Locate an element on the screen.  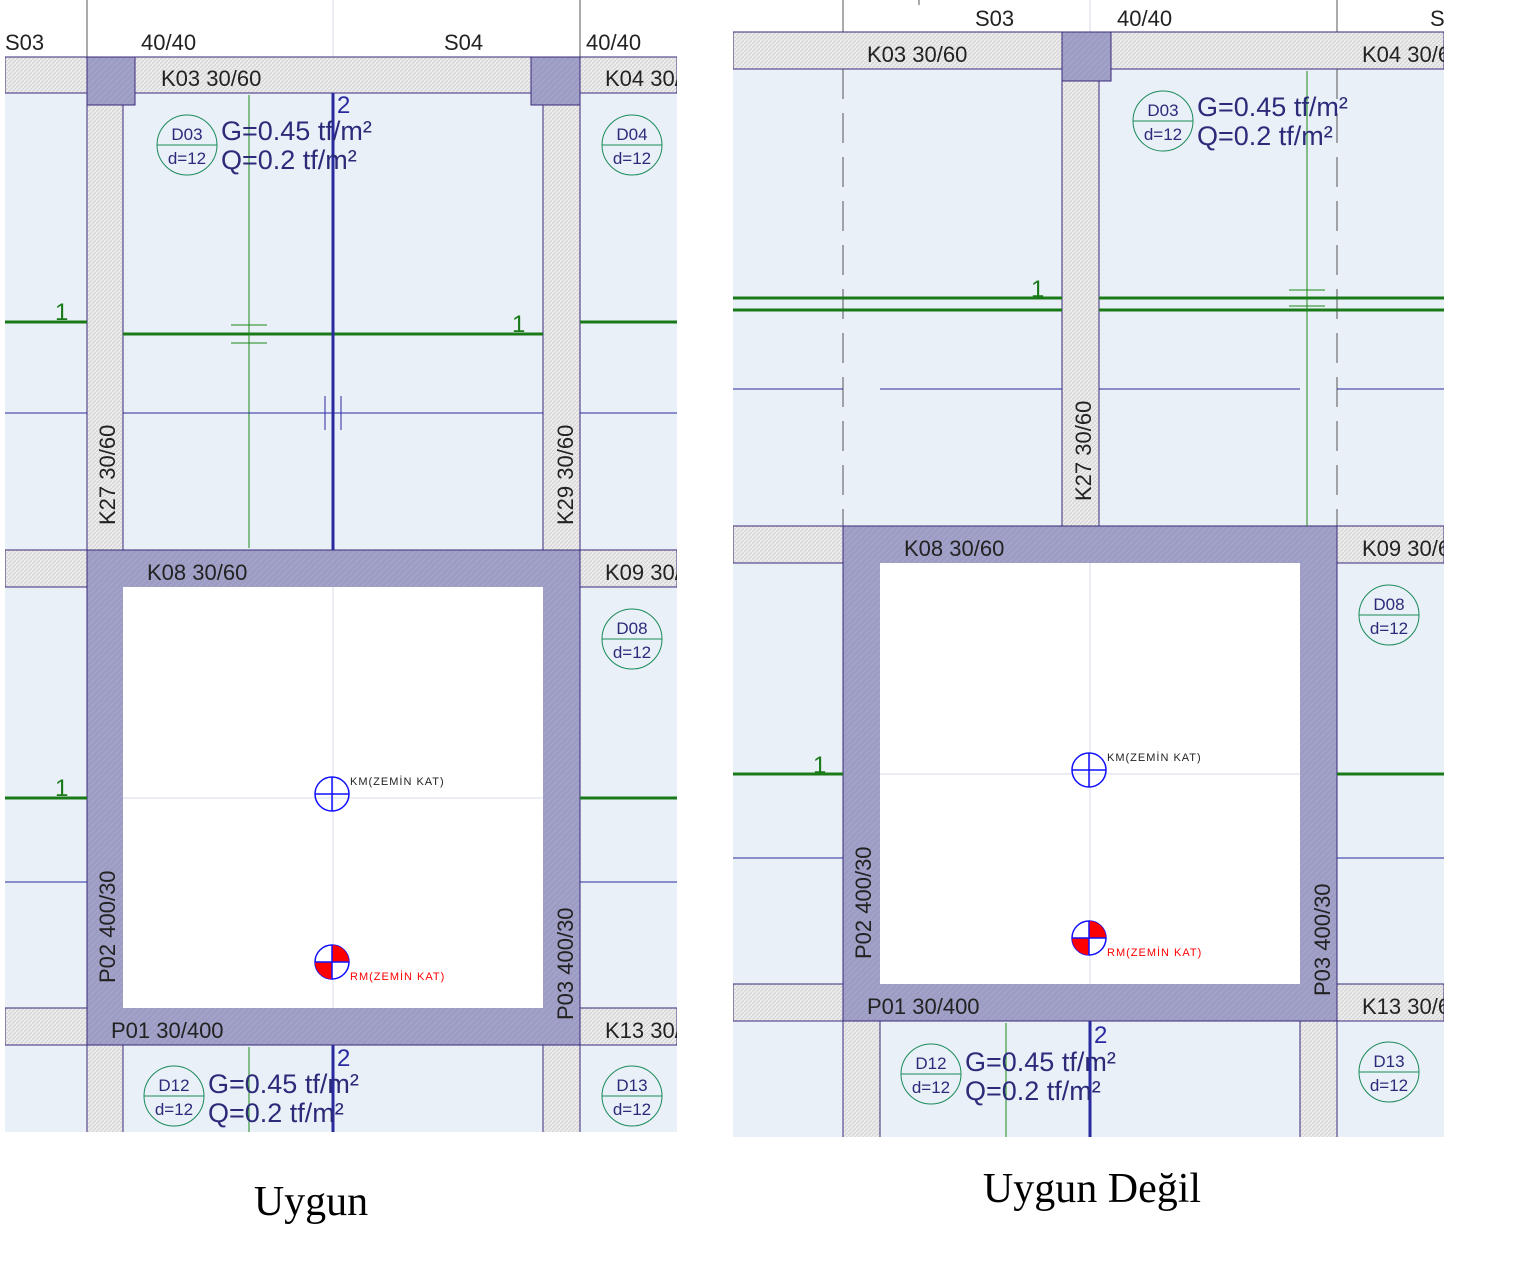
axis-label: S04 is located at coordinates (463, 42).